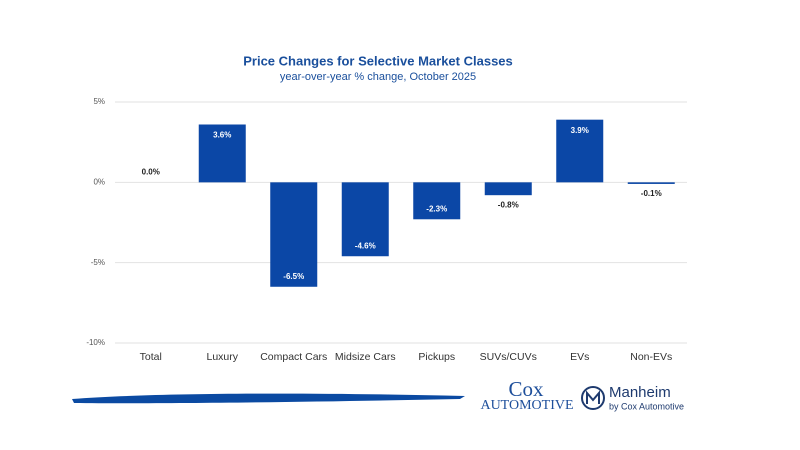 This screenshot has width=800, height=450. Describe the element at coordinates (268, 398) in the screenshot. I see `swoosh` at that location.